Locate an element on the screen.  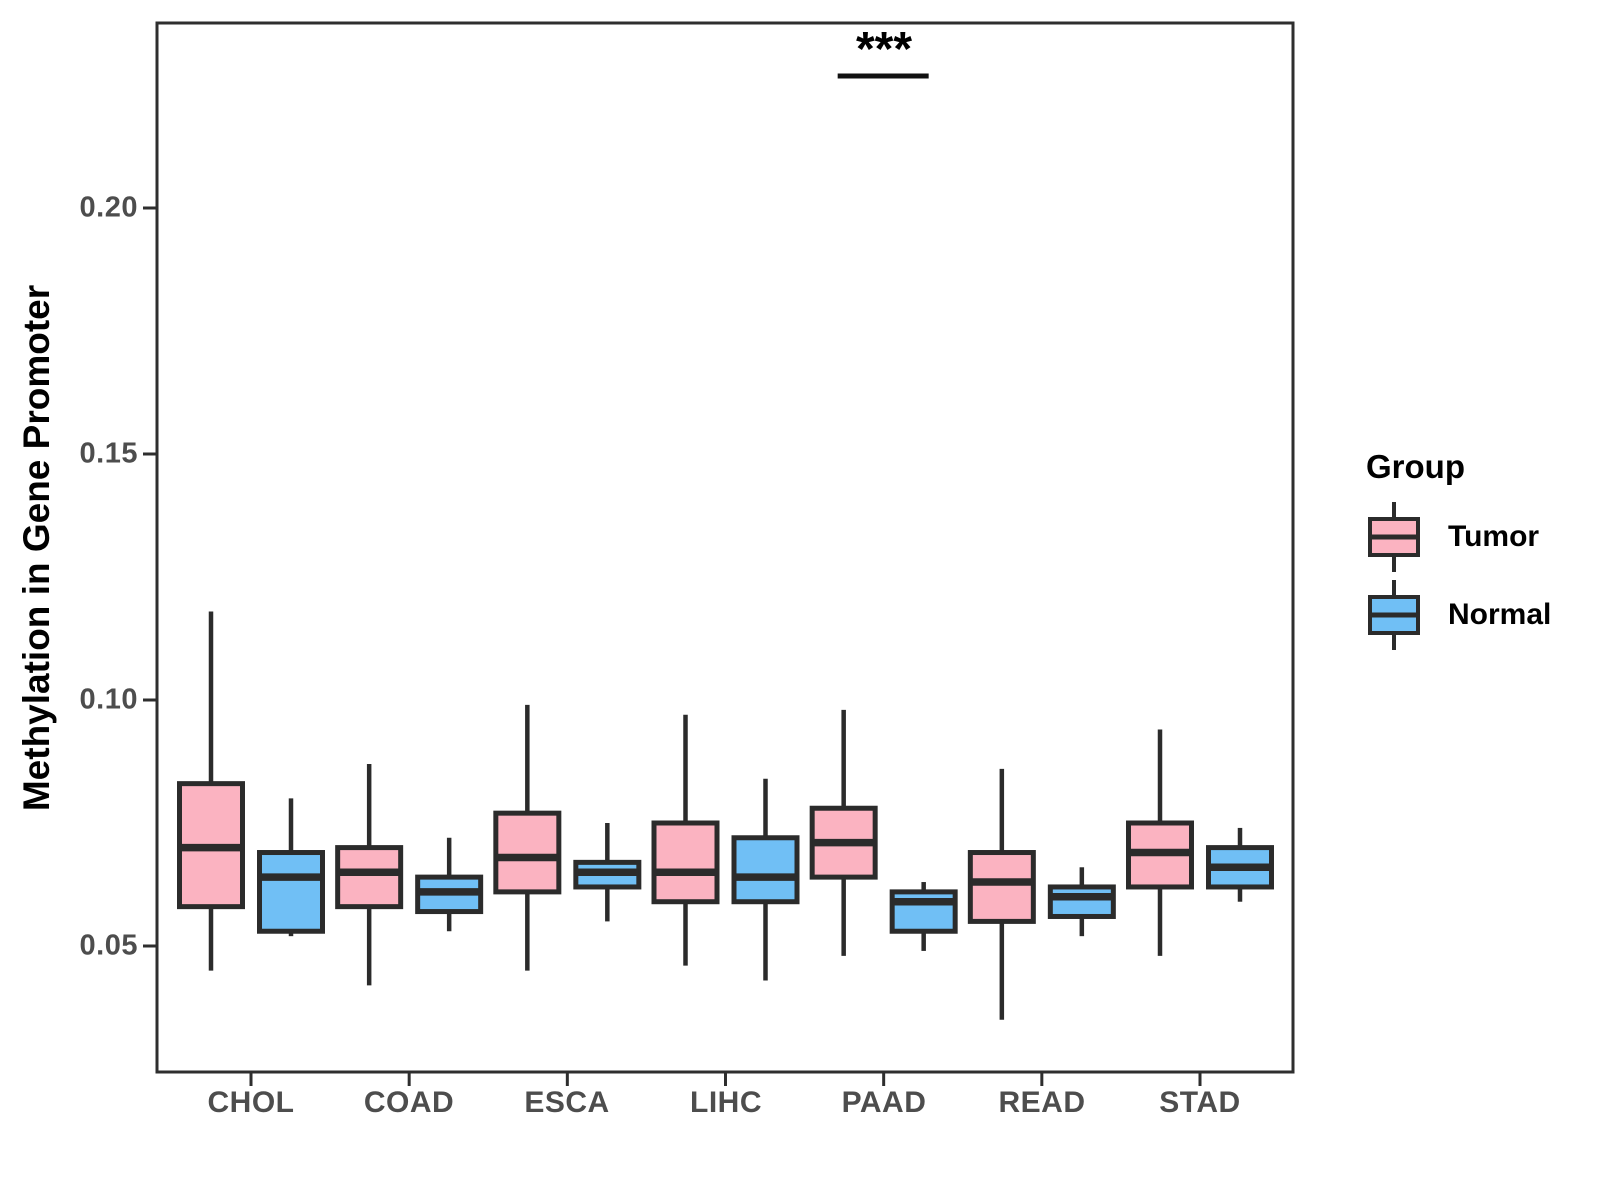
box-normal-paad is located at coordinates (923, 911).